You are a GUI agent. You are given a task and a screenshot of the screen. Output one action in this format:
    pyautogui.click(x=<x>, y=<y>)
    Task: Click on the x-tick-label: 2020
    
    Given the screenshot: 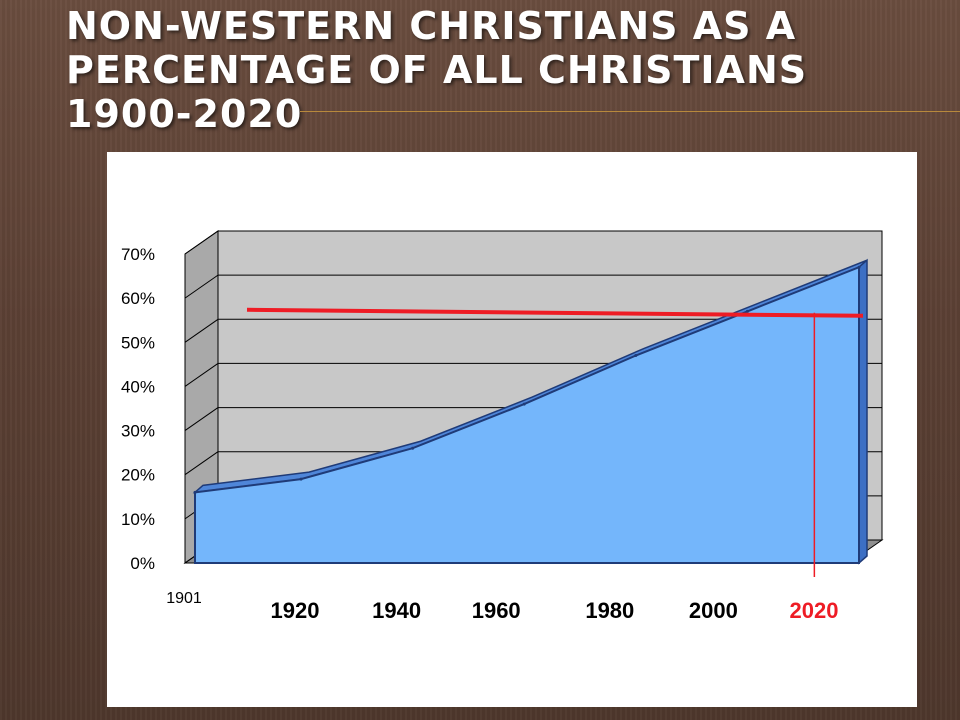 What is the action you would take?
    pyautogui.click(x=814, y=610)
    